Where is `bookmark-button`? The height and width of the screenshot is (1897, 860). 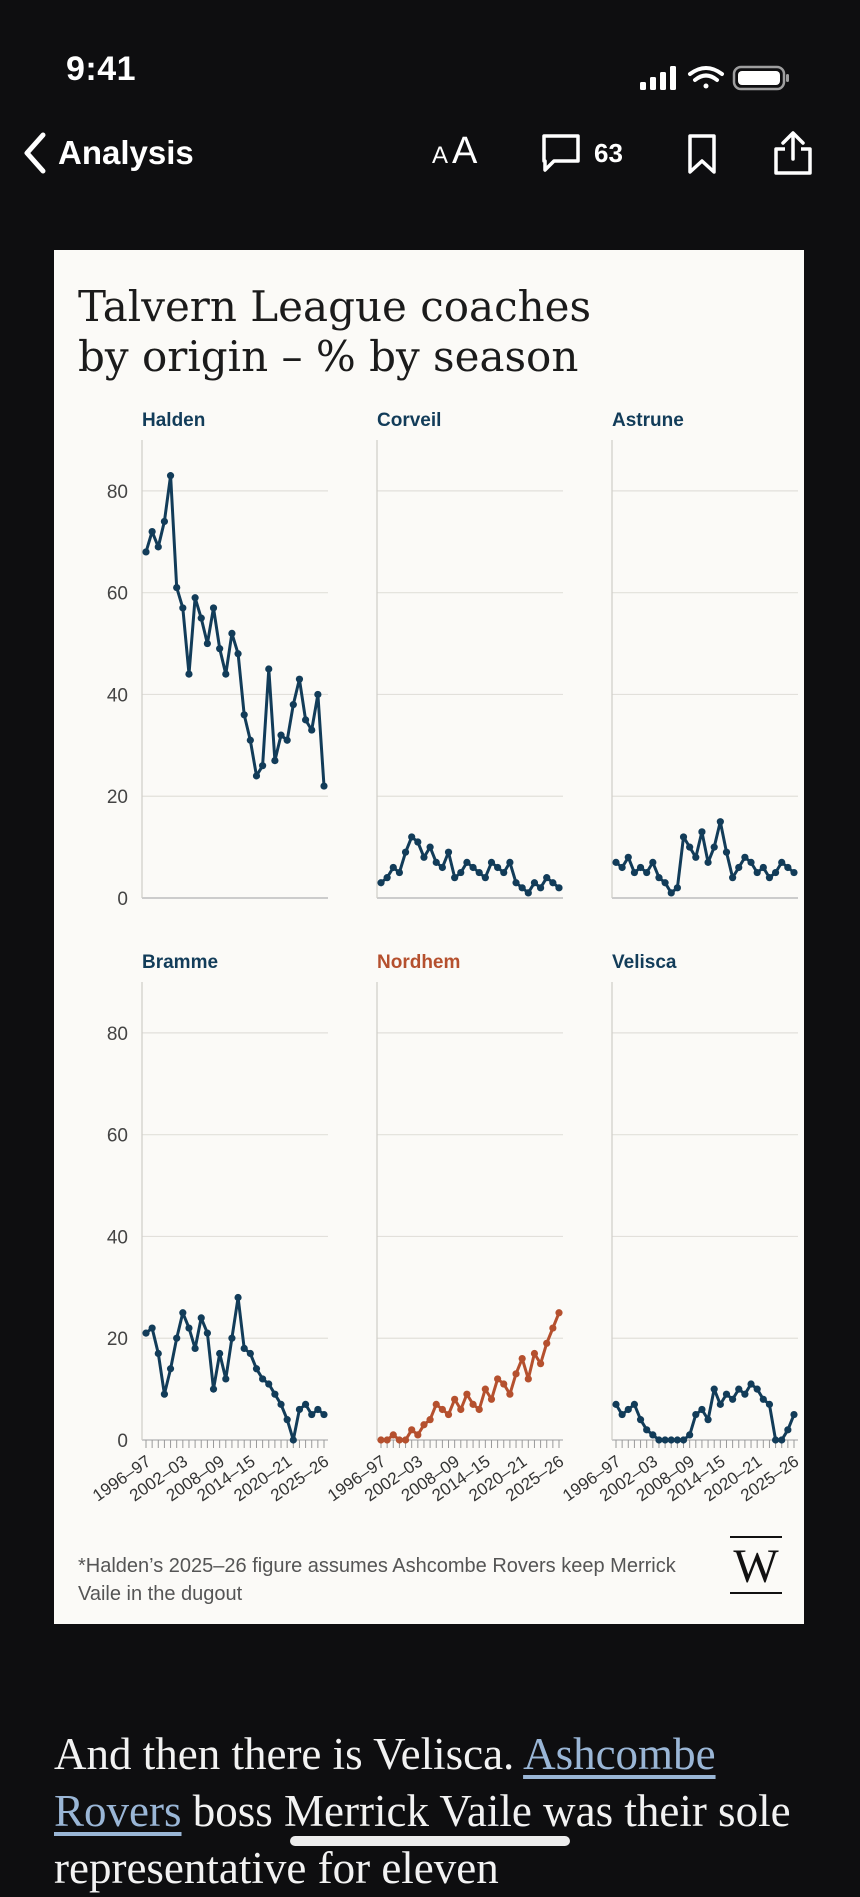
bookmark-button is located at coordinates (702, 156).